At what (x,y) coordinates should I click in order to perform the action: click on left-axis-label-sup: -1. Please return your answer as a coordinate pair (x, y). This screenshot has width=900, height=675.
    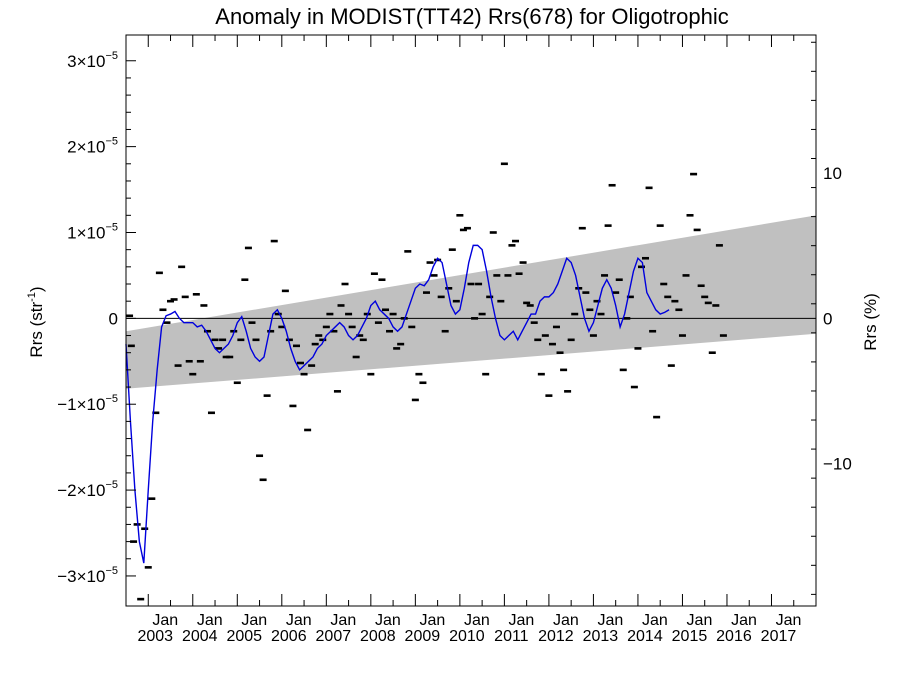
    Looking at the image, I should click on (32, 297).